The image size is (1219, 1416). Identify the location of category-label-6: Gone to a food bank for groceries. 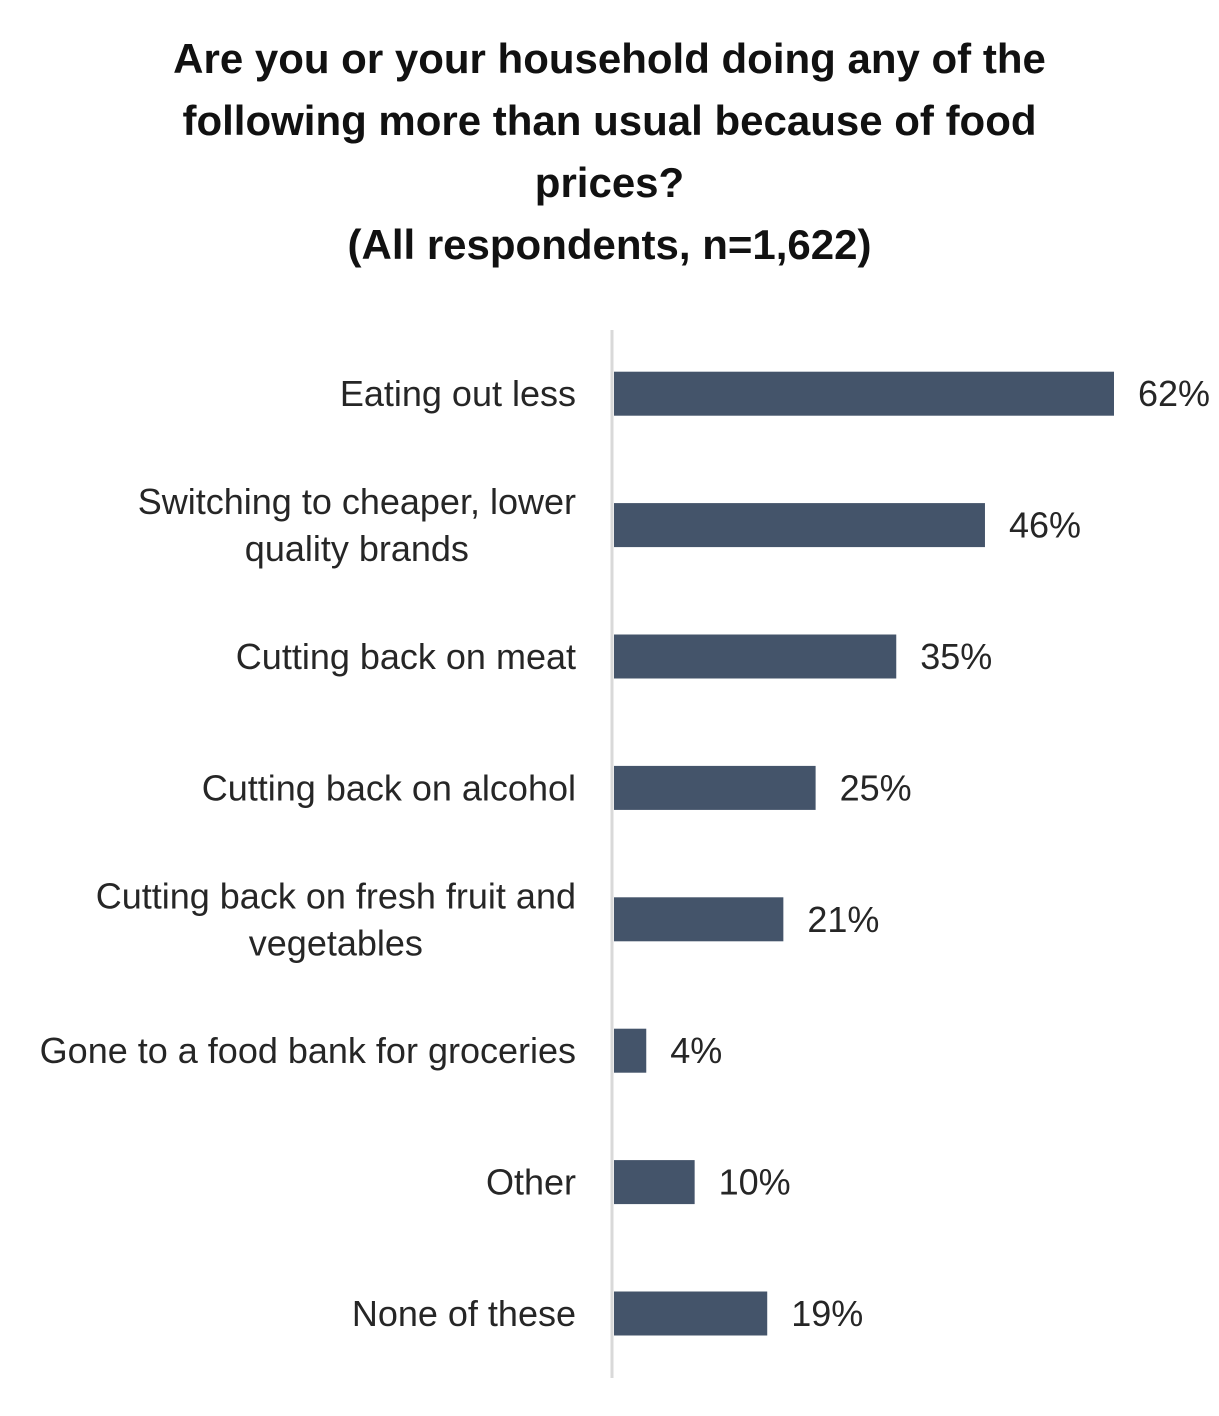
(308, 1050).